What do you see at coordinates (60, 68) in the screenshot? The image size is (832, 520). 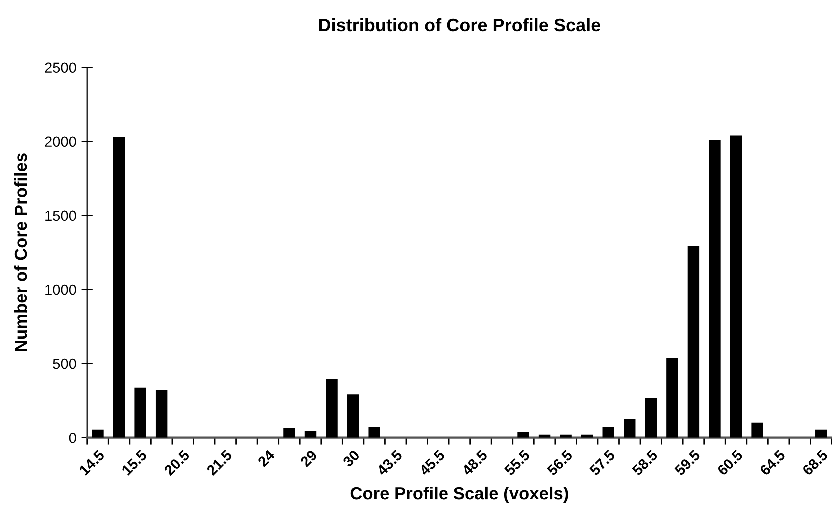 I see `y-tick-label: 2500` at bounding box center [60, 68].